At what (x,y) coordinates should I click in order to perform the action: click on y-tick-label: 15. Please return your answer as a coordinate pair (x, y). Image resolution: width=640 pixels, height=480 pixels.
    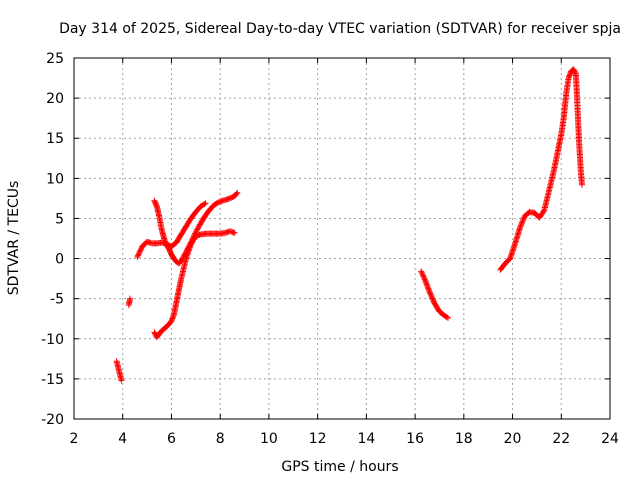
    Looking at the image, I should click on (55, 139).